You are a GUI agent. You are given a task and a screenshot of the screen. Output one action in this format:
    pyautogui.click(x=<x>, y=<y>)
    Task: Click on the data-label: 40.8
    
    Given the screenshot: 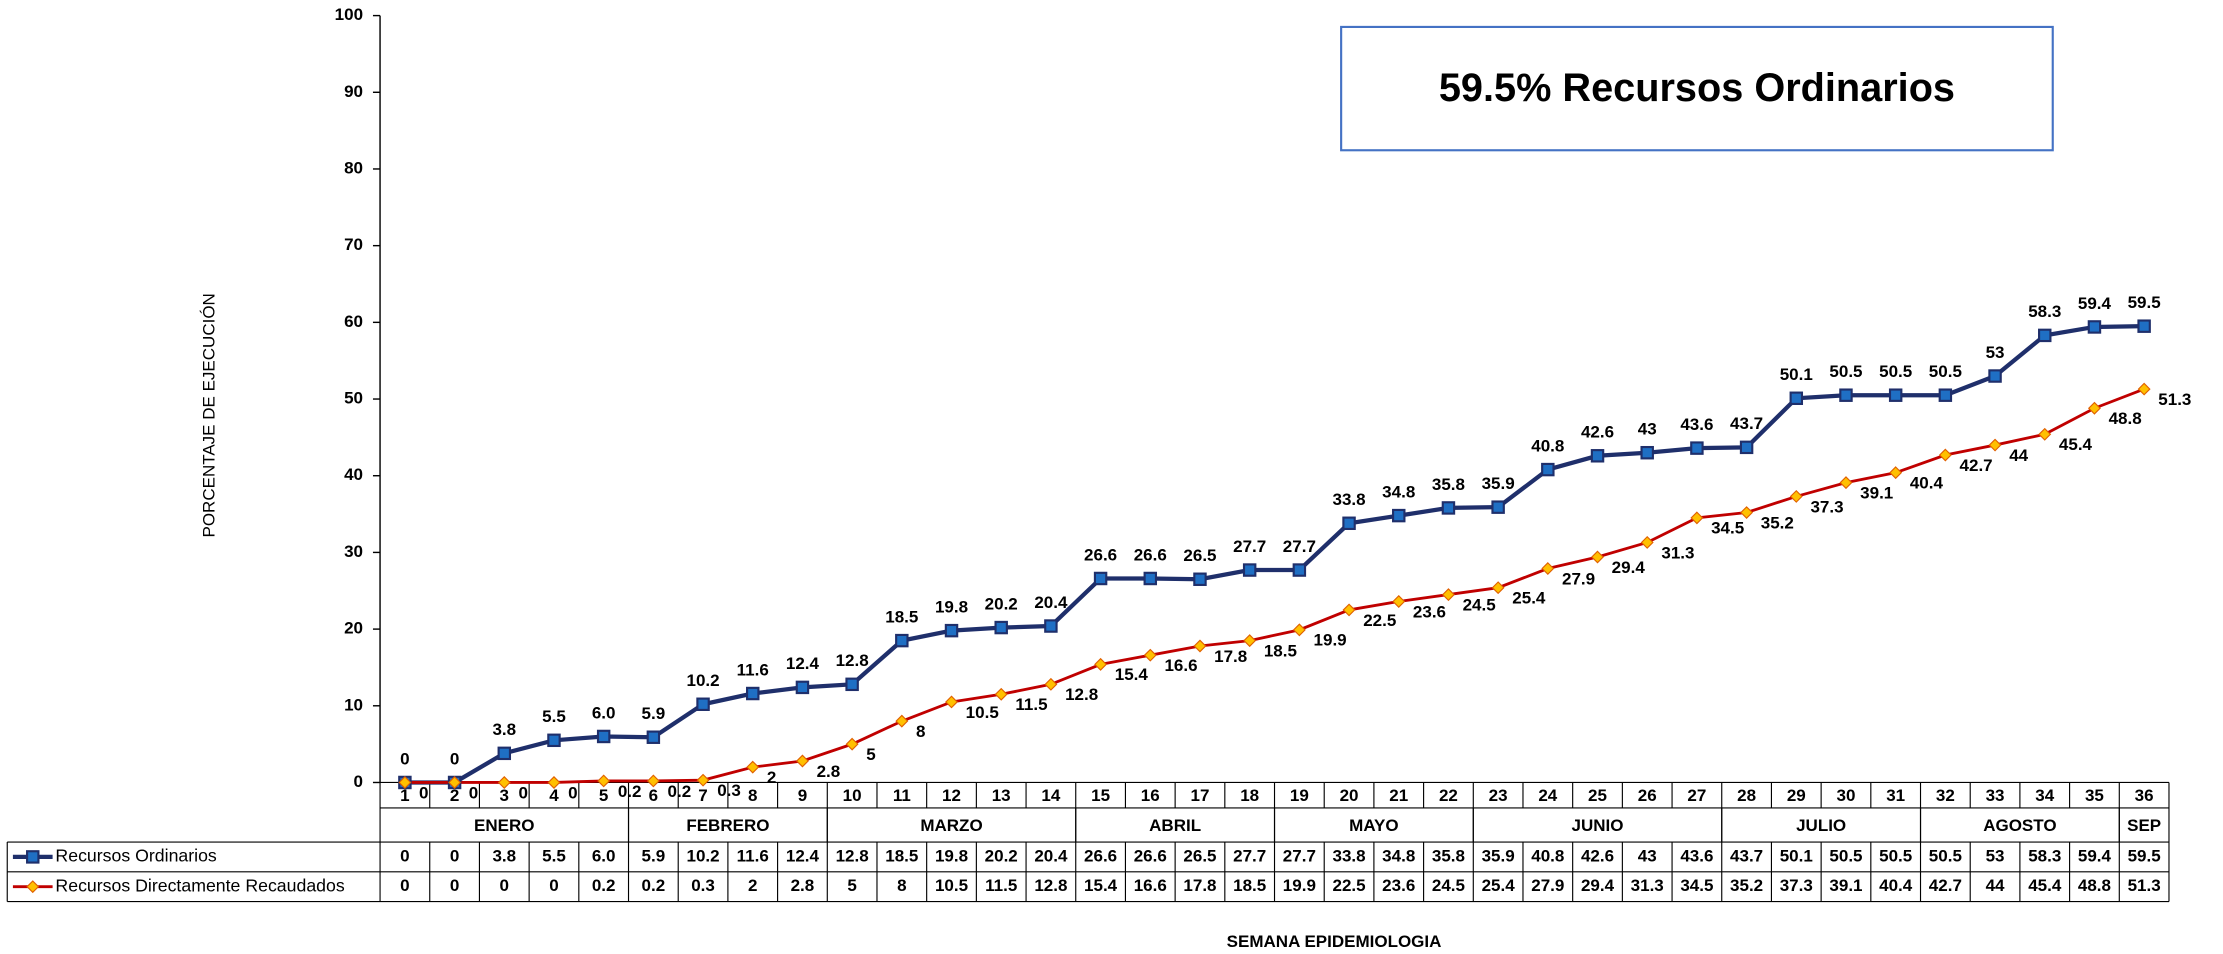 What is the action you would take?
    pyautogui.click(x=1547, y=445)
    